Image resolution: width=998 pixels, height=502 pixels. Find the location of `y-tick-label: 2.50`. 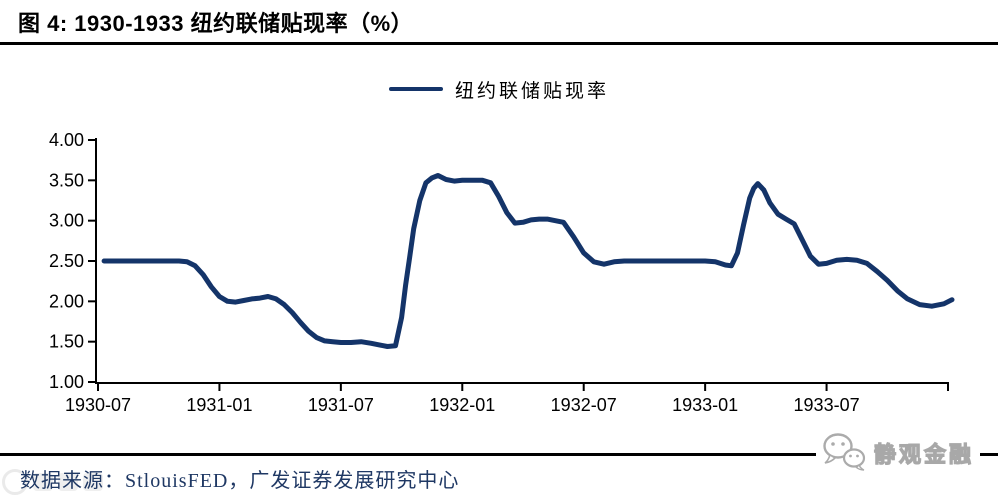

y-tick-label: 2.50 is located at coordinates (66, 261).